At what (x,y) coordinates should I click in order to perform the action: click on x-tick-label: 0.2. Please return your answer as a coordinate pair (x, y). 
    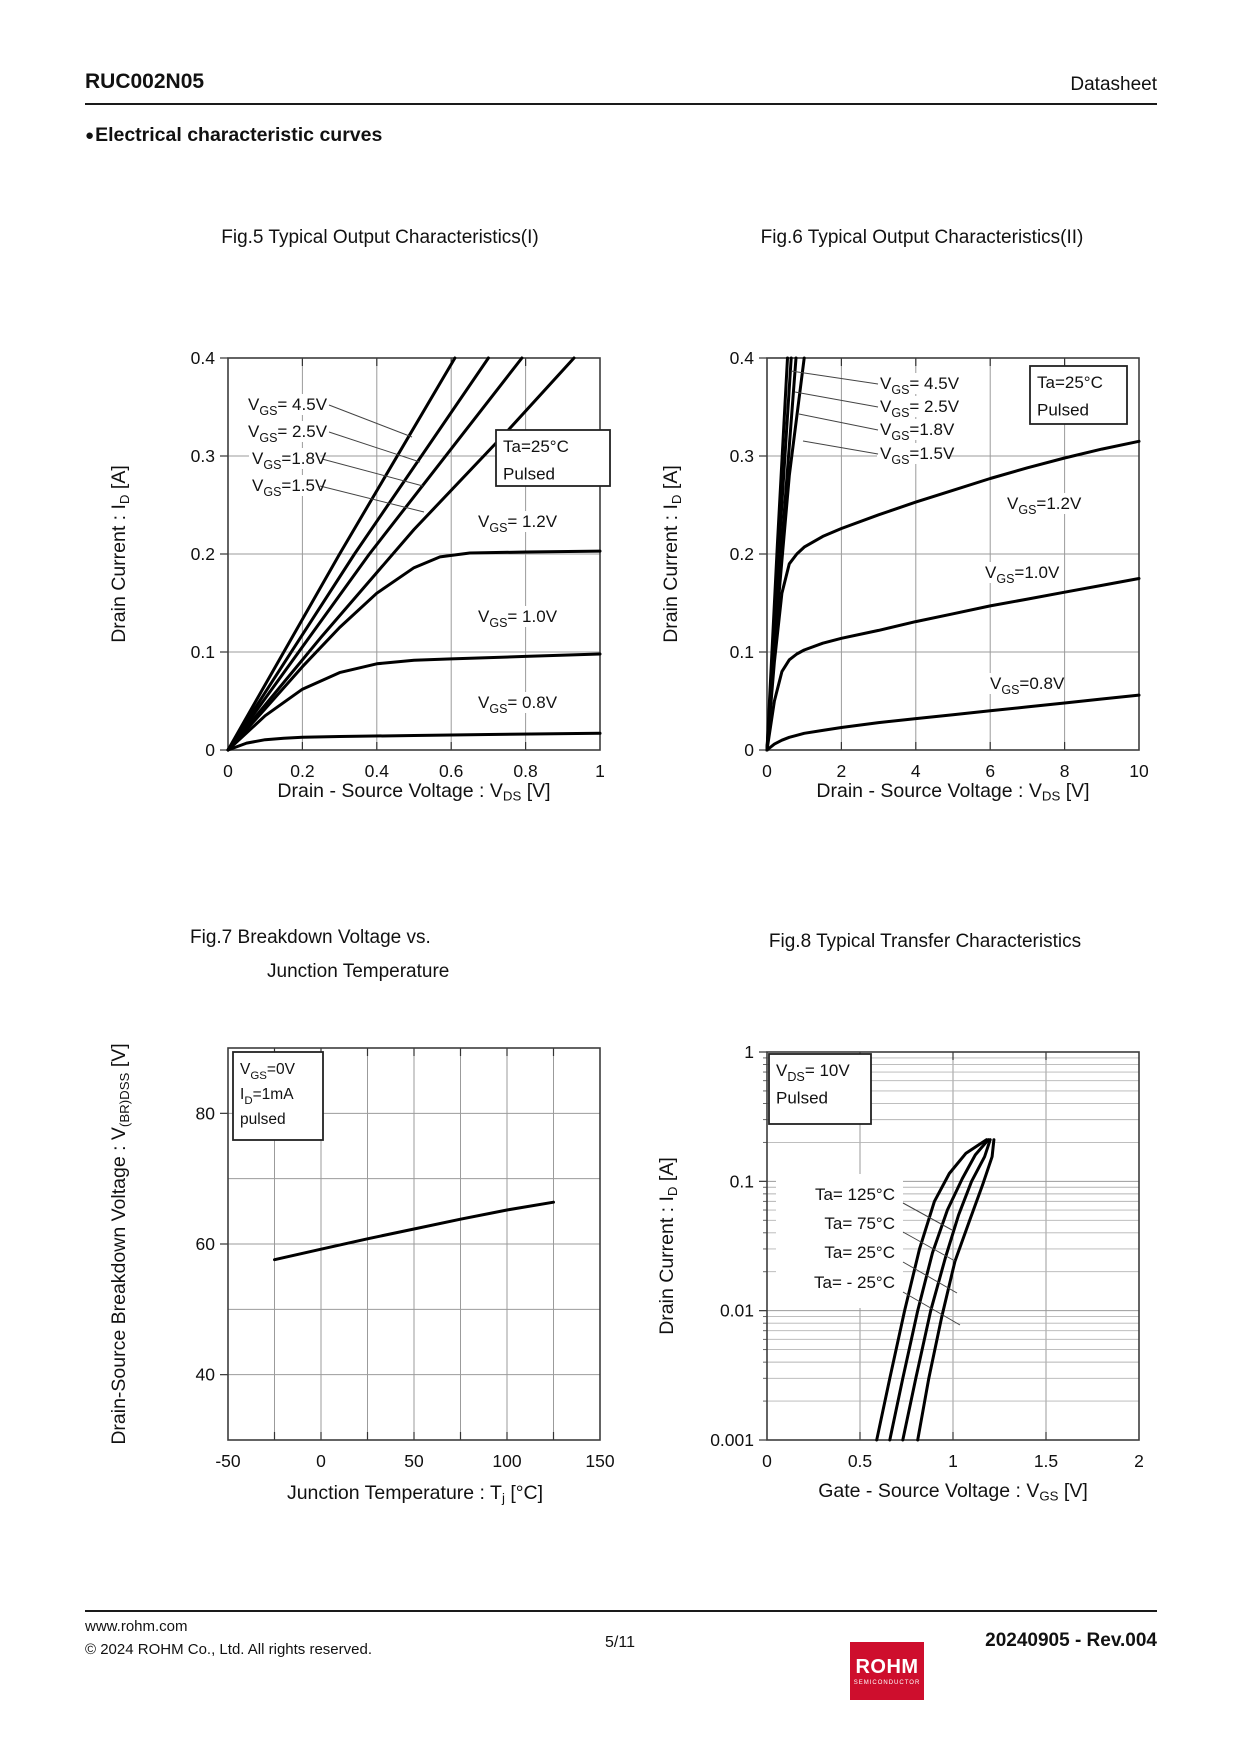
    Looking at the image, I should click on (302, 771).